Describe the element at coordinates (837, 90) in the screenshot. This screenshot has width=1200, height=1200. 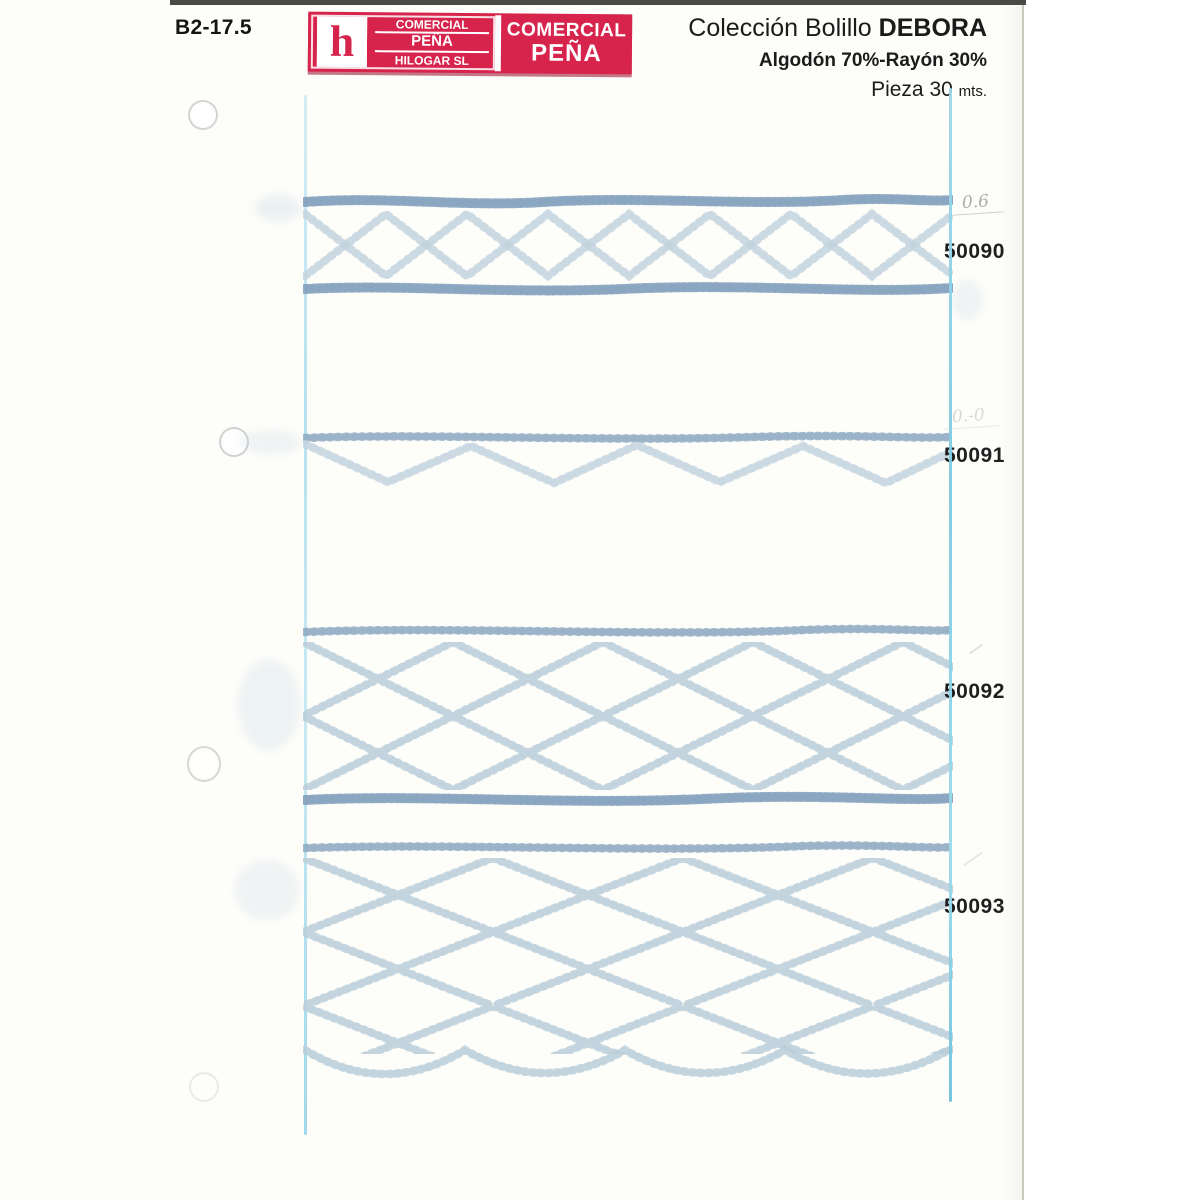
I see `piece-length: Pieza 30 mts.` at that location.